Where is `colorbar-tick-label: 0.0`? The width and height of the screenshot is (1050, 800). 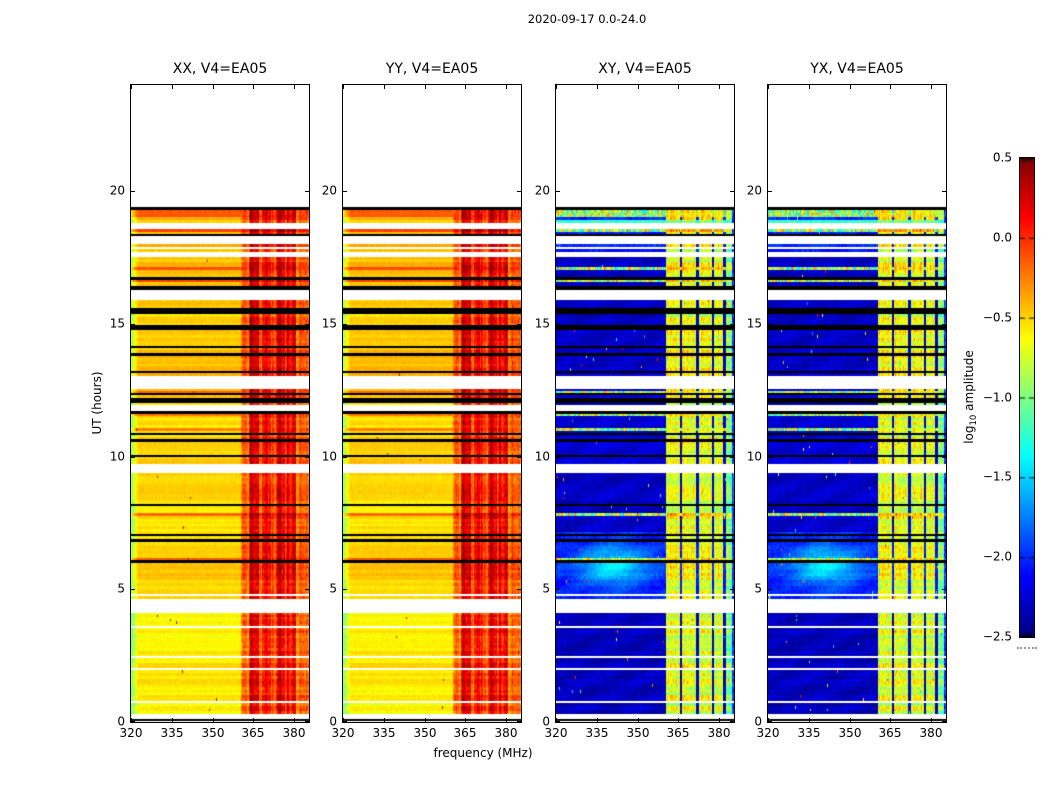
colorbar-tick-label: 0.0 is located at coordinates (1002, 237).